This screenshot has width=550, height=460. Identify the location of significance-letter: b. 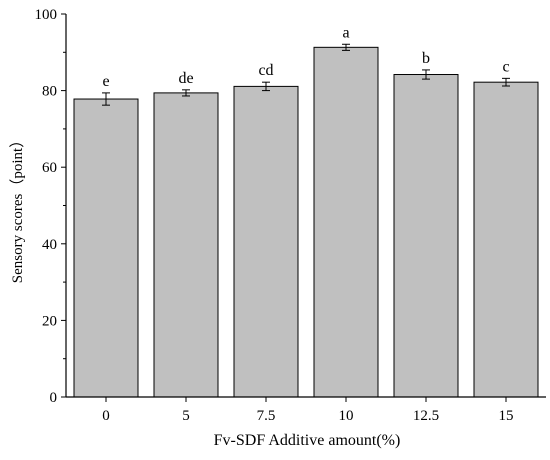
(426, 58).